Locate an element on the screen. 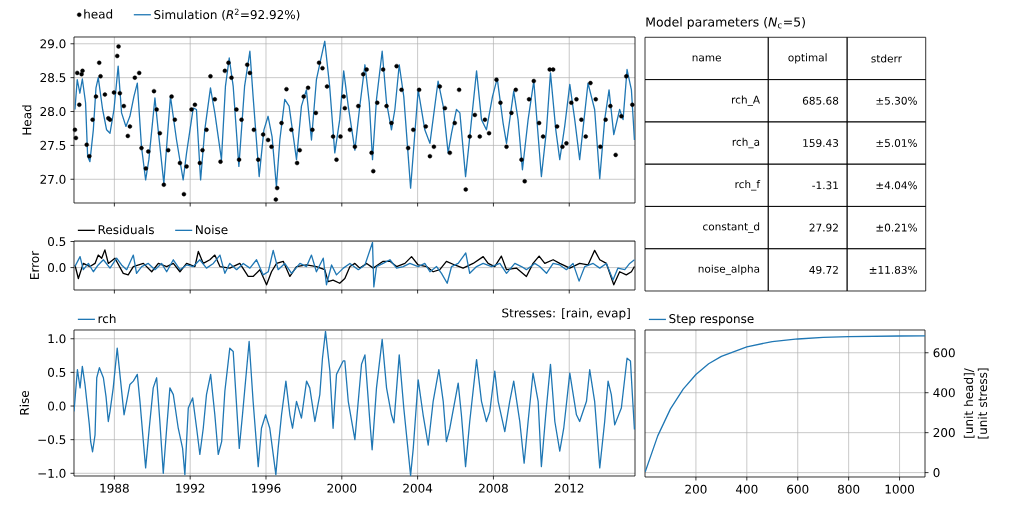  text: rch_A is located at coordinates (746, 100).